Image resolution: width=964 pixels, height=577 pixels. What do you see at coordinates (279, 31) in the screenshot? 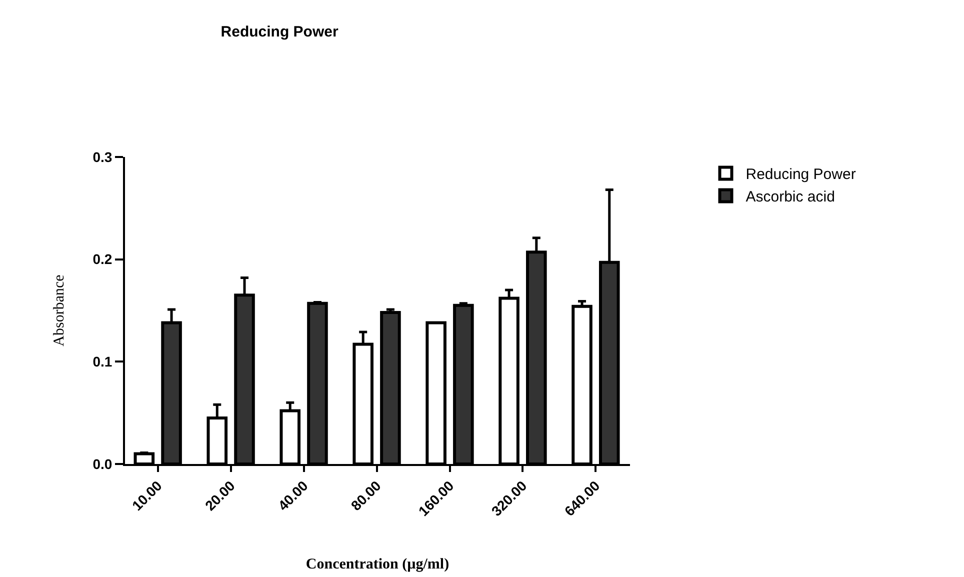
I see `chart-title: Reducing Power` at bounding box center [279, 31].